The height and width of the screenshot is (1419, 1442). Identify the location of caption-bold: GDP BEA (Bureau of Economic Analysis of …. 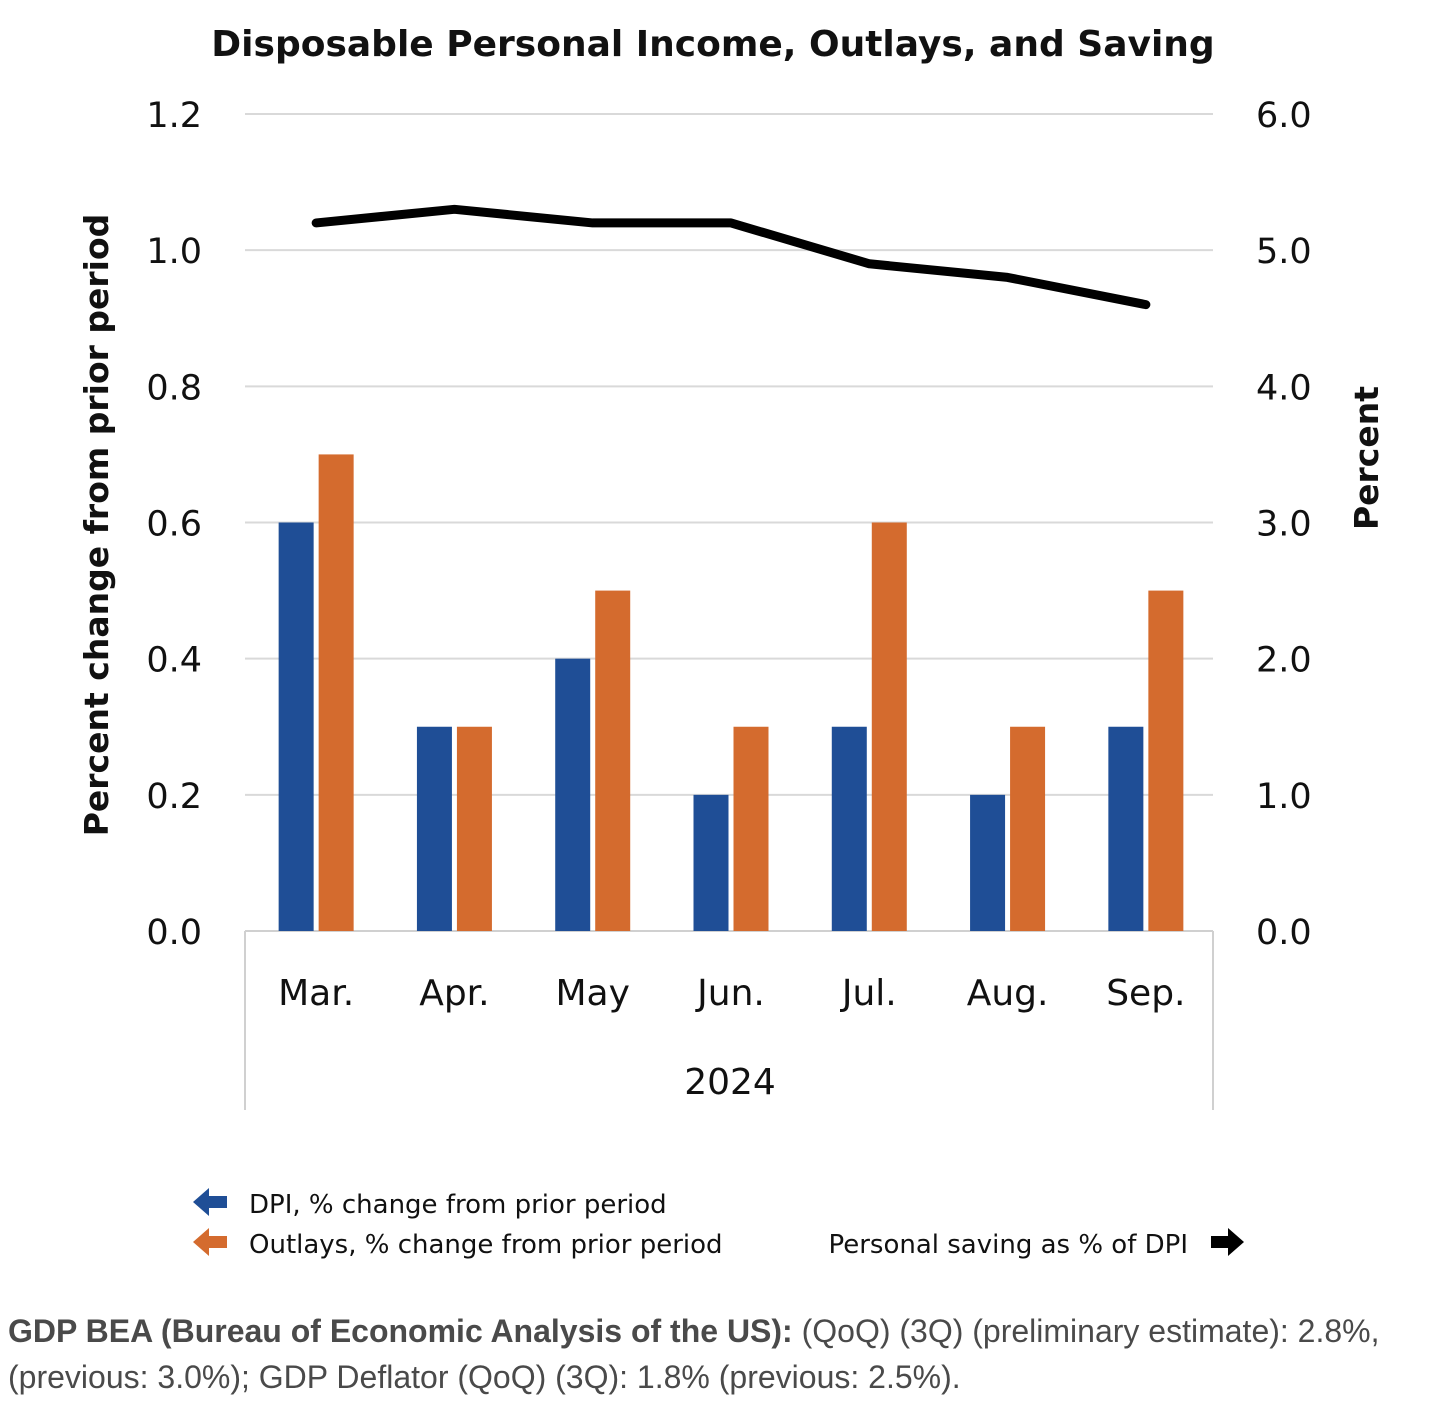
(400, 1331).